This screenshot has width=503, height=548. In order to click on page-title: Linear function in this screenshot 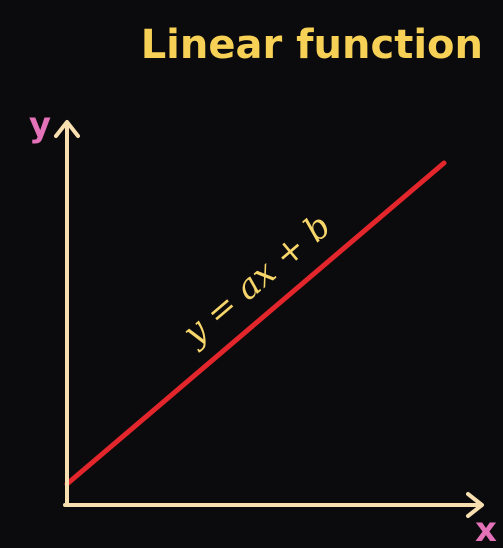, I will do `click(312, 45)`.